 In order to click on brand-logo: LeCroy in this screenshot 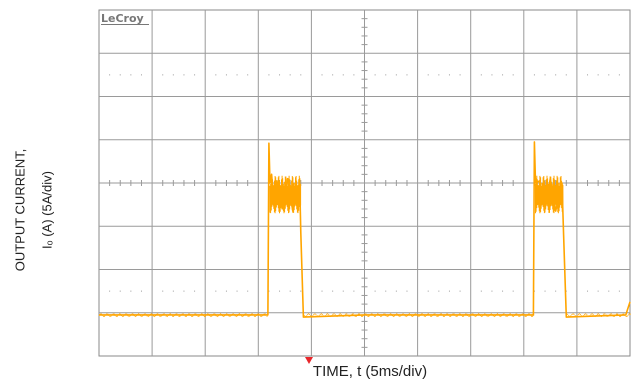, I will do `click(125, 18)`.